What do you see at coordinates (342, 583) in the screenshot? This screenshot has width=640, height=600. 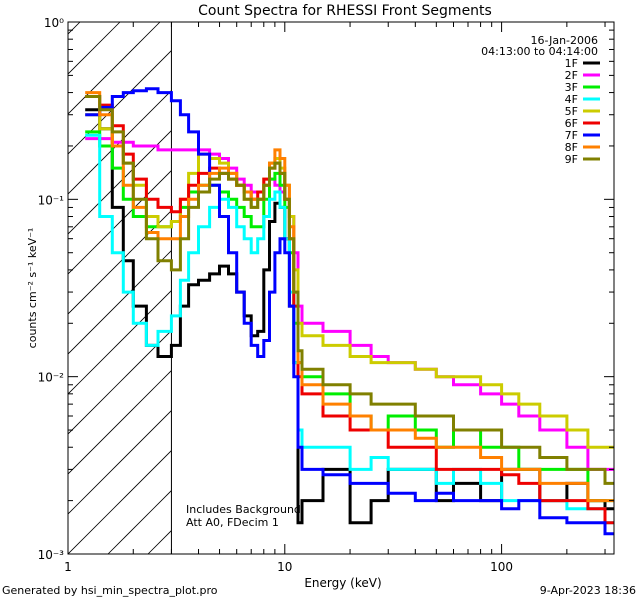 I see `x-axis-label: Energy (keV)` at bounding box center [342, 583].